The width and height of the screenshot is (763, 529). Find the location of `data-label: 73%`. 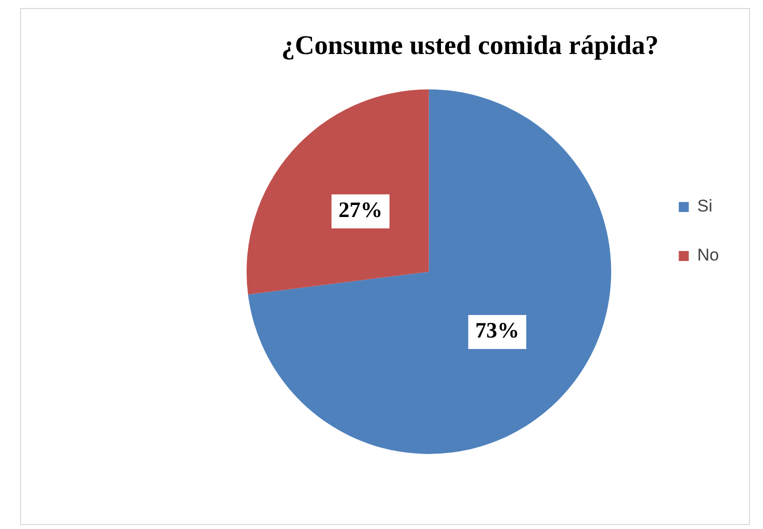

data-label: 73% is located at coordinates (497, 330).